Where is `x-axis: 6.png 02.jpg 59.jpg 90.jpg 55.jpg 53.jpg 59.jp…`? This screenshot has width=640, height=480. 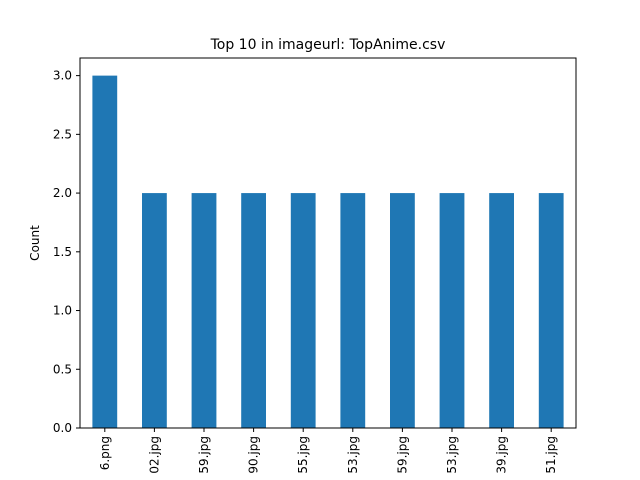 x-axis: 6.png 02.jpg 59.jpg 90.jpg 55.jpg 53.jpg 59.jp… is located at coordinates (328, 451).